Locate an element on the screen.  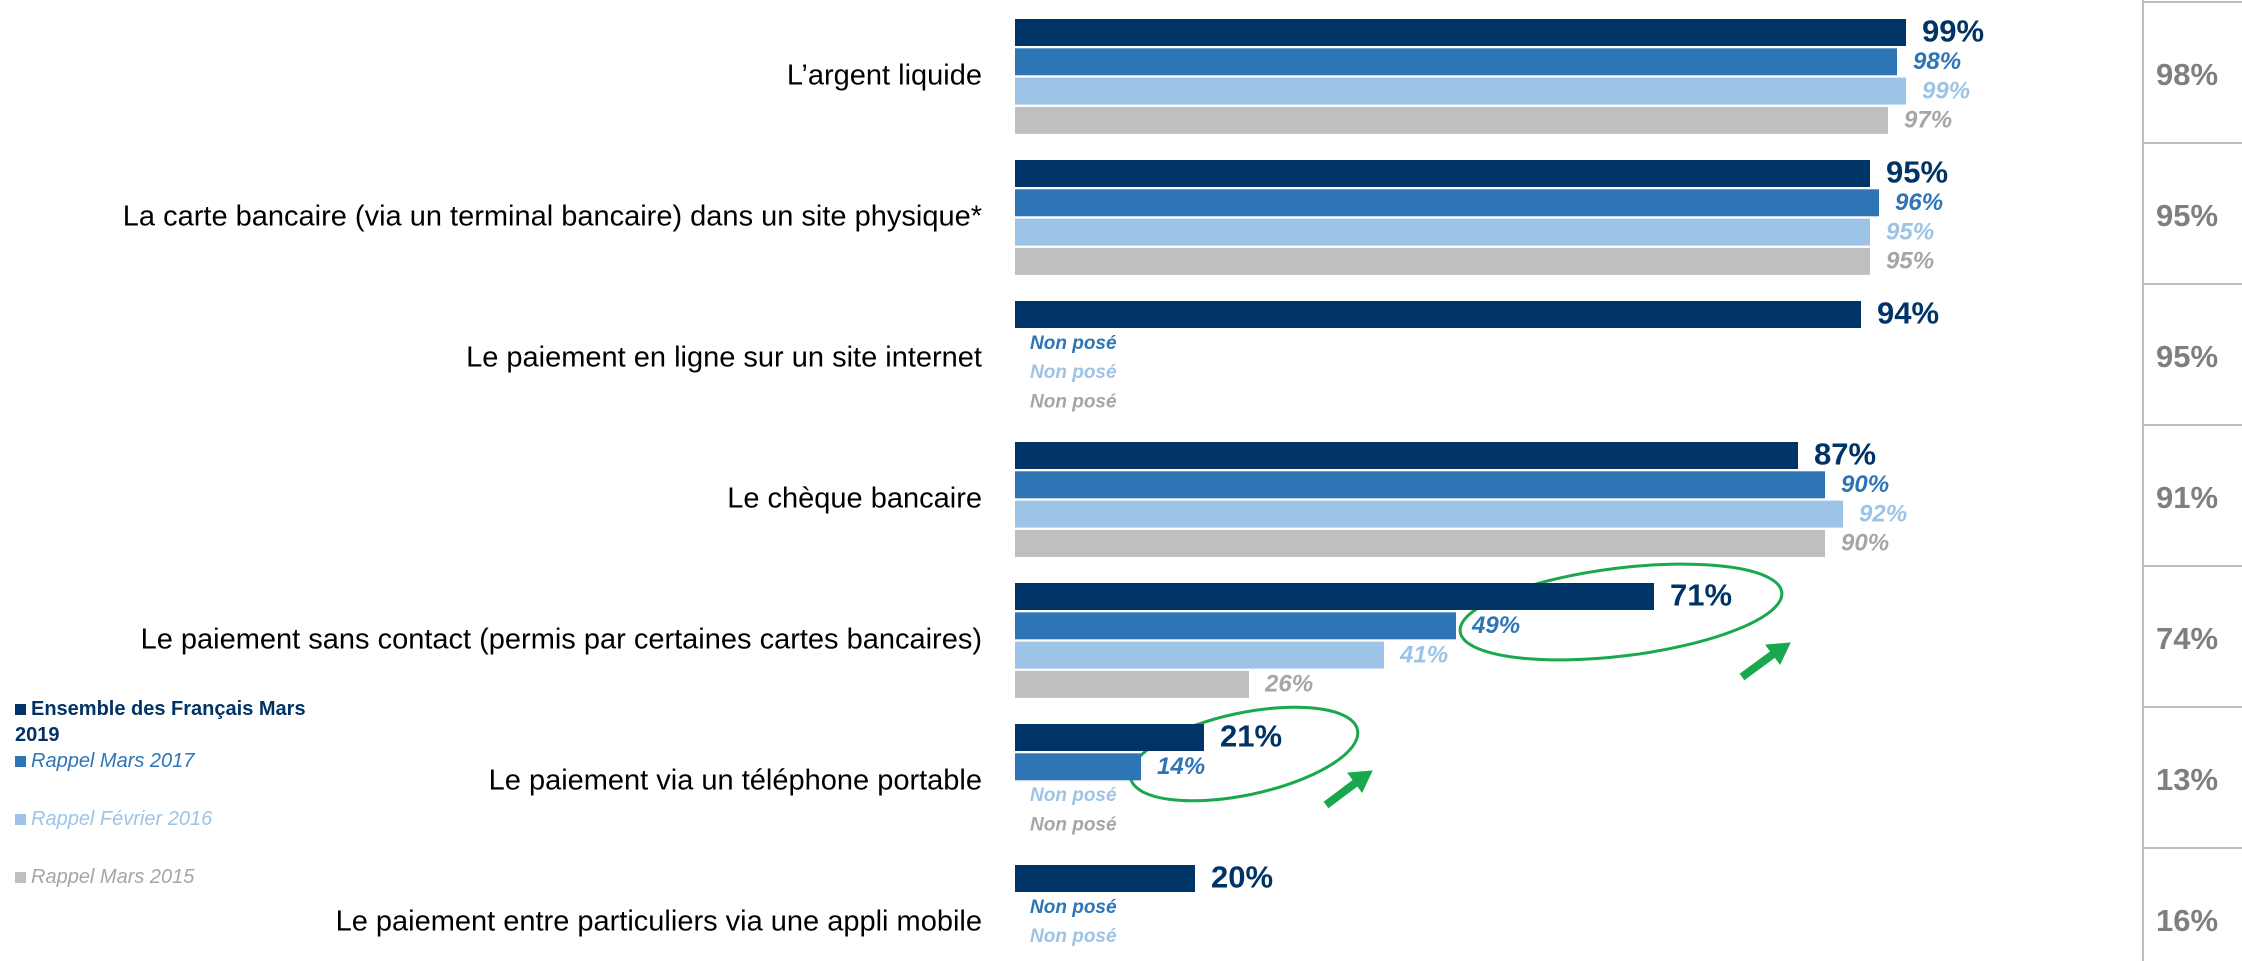
legend-item: Rappel Mars 2017 is located at coordinates (180, 761).